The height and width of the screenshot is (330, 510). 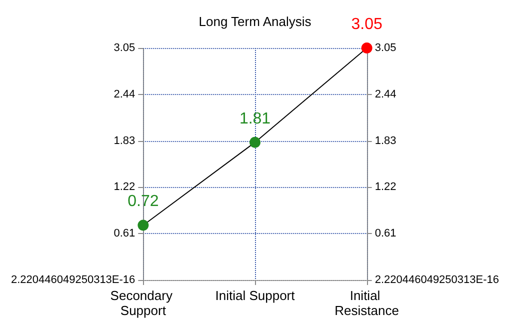 I want to click on x-tick-label: Secondary Support, so click(x=143, y=303).